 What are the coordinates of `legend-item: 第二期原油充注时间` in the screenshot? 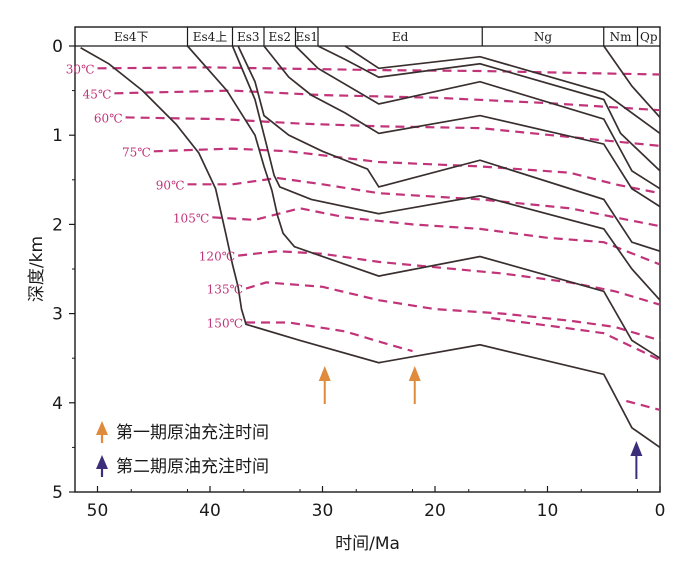 It's located at (182, 466).